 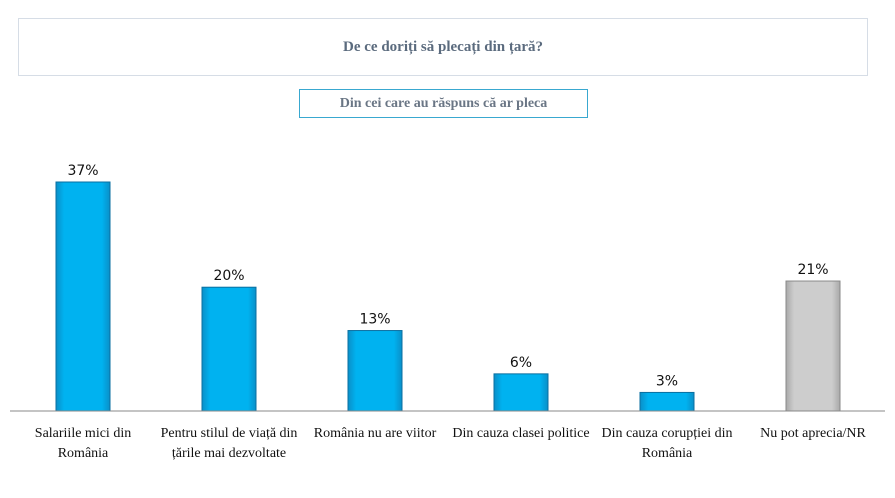 What do you see at coordinates (82, 171) in the screenshot?
I see `value-label-0: 37%` at bounding box center [82, 171].